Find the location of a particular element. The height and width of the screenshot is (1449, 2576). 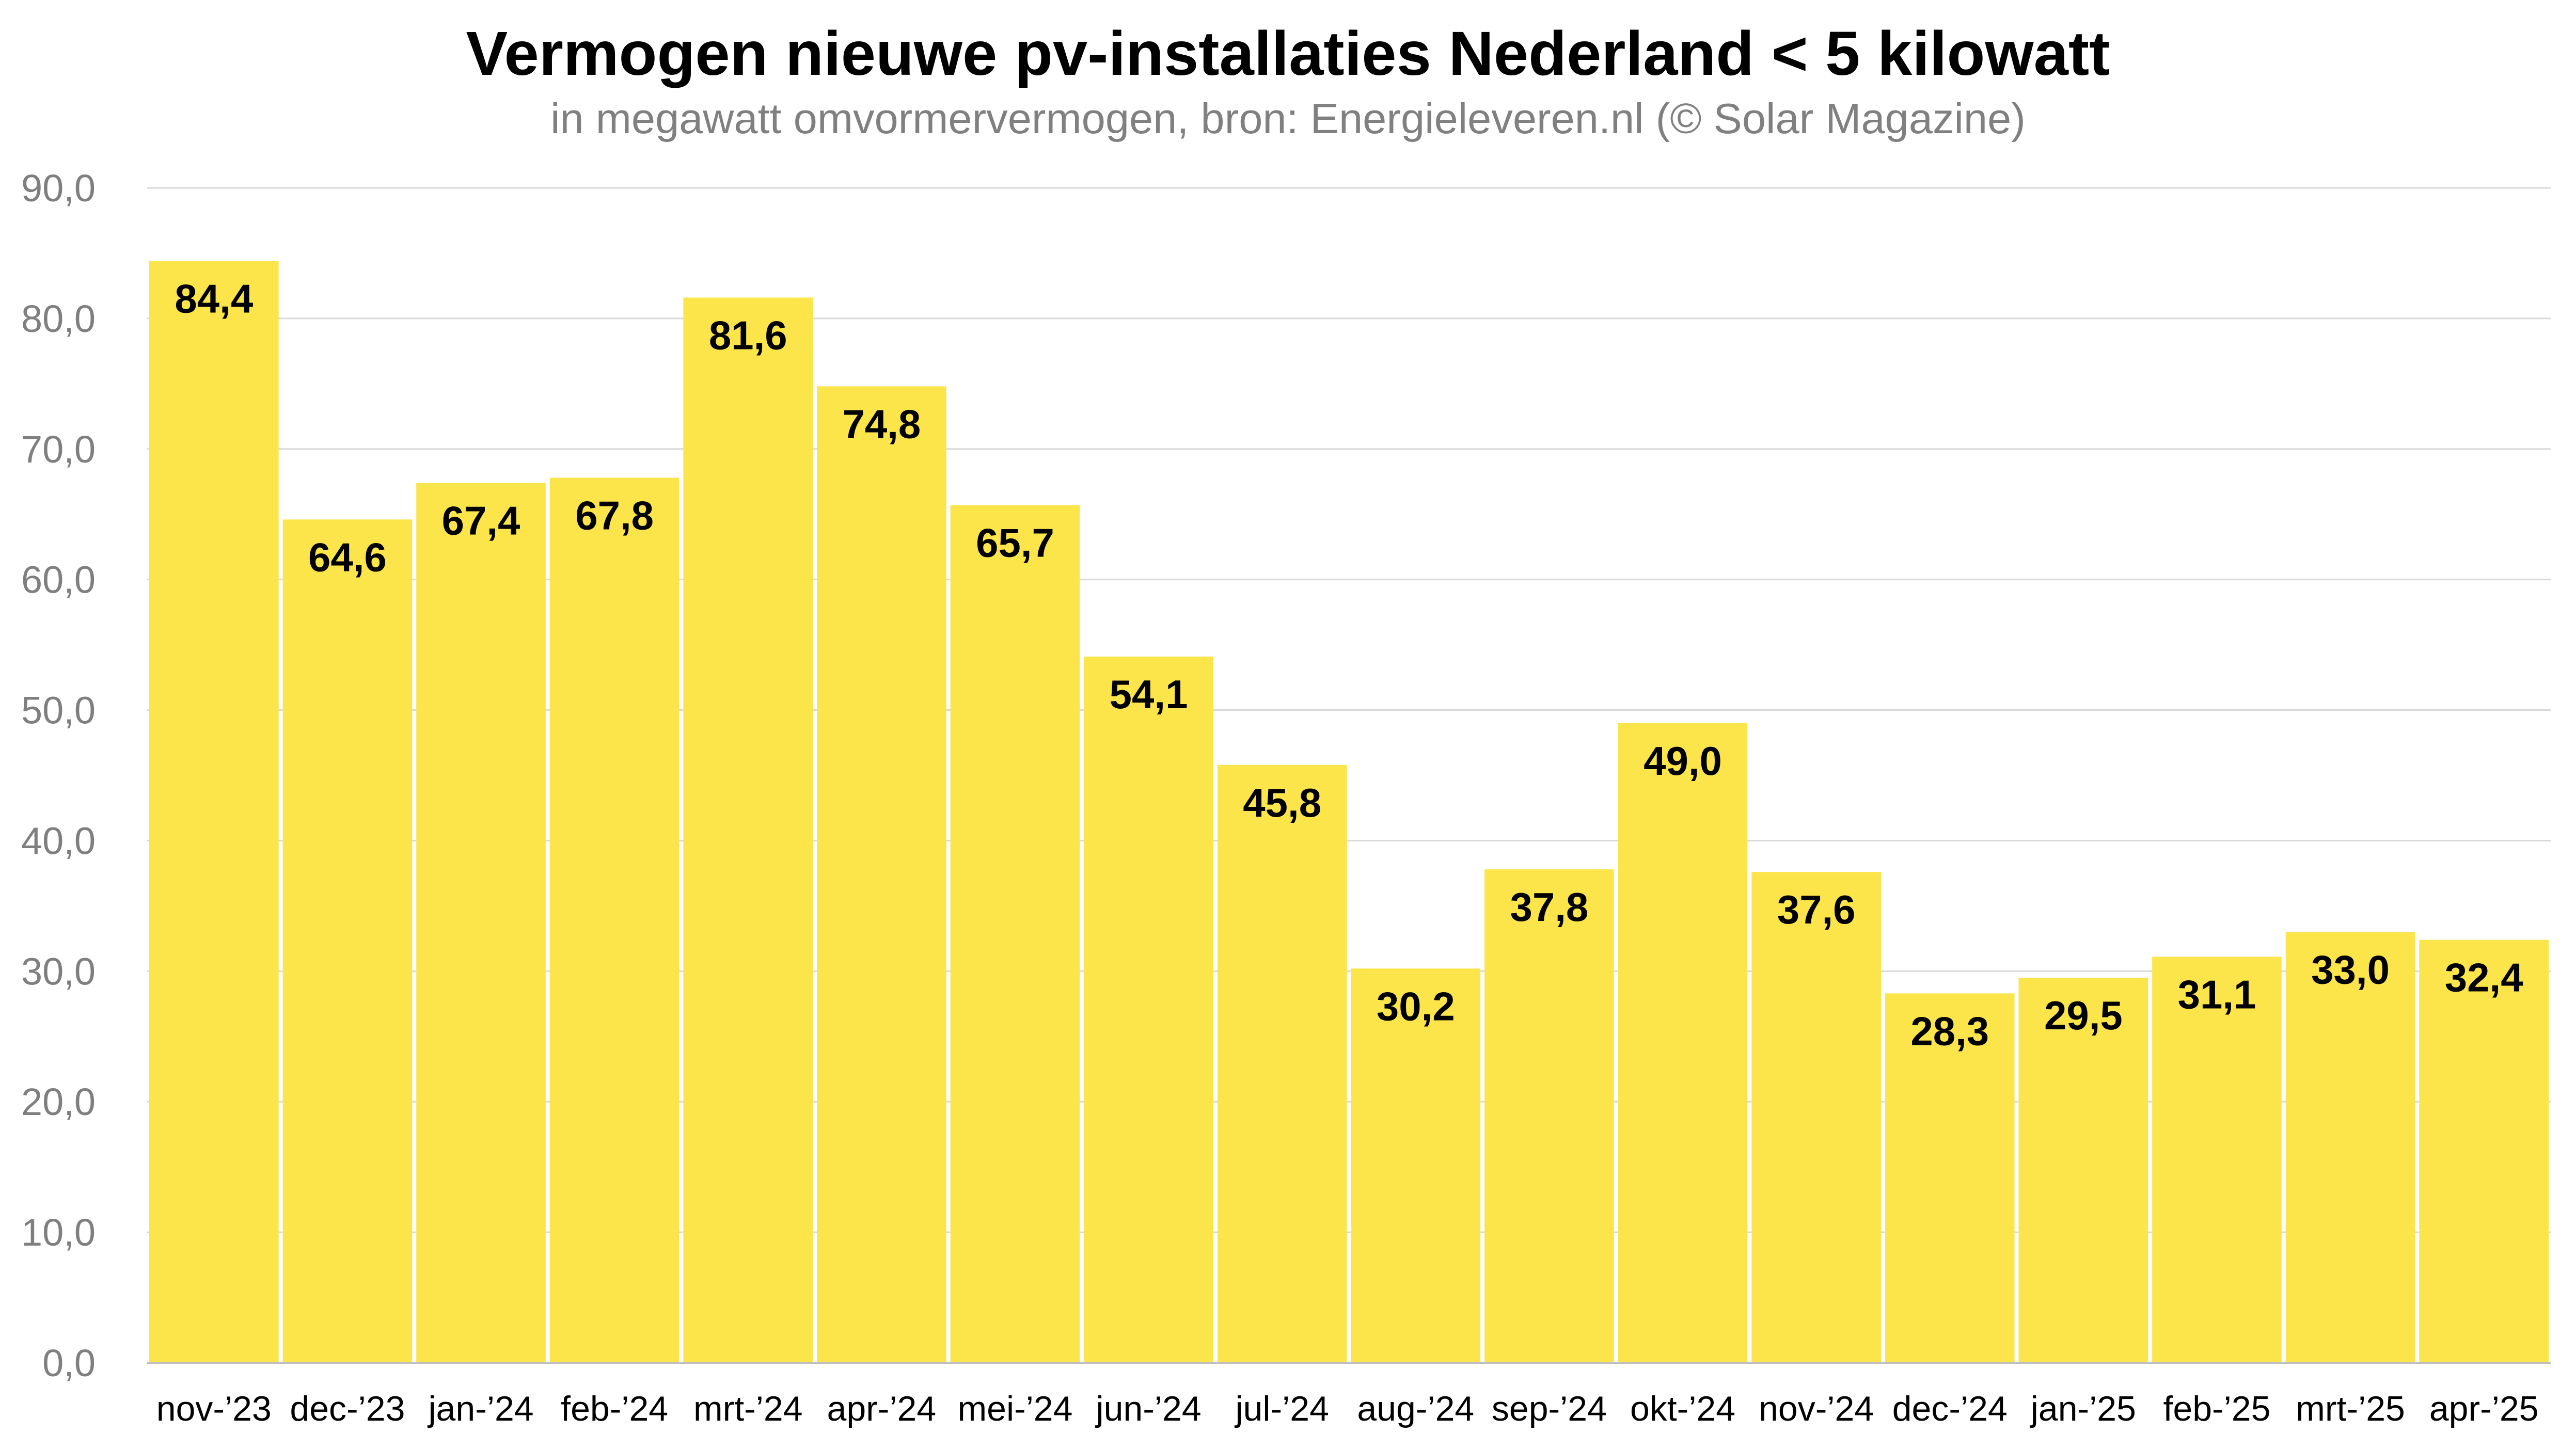

data-label: 84,4 is located at coordinates (214, 299).